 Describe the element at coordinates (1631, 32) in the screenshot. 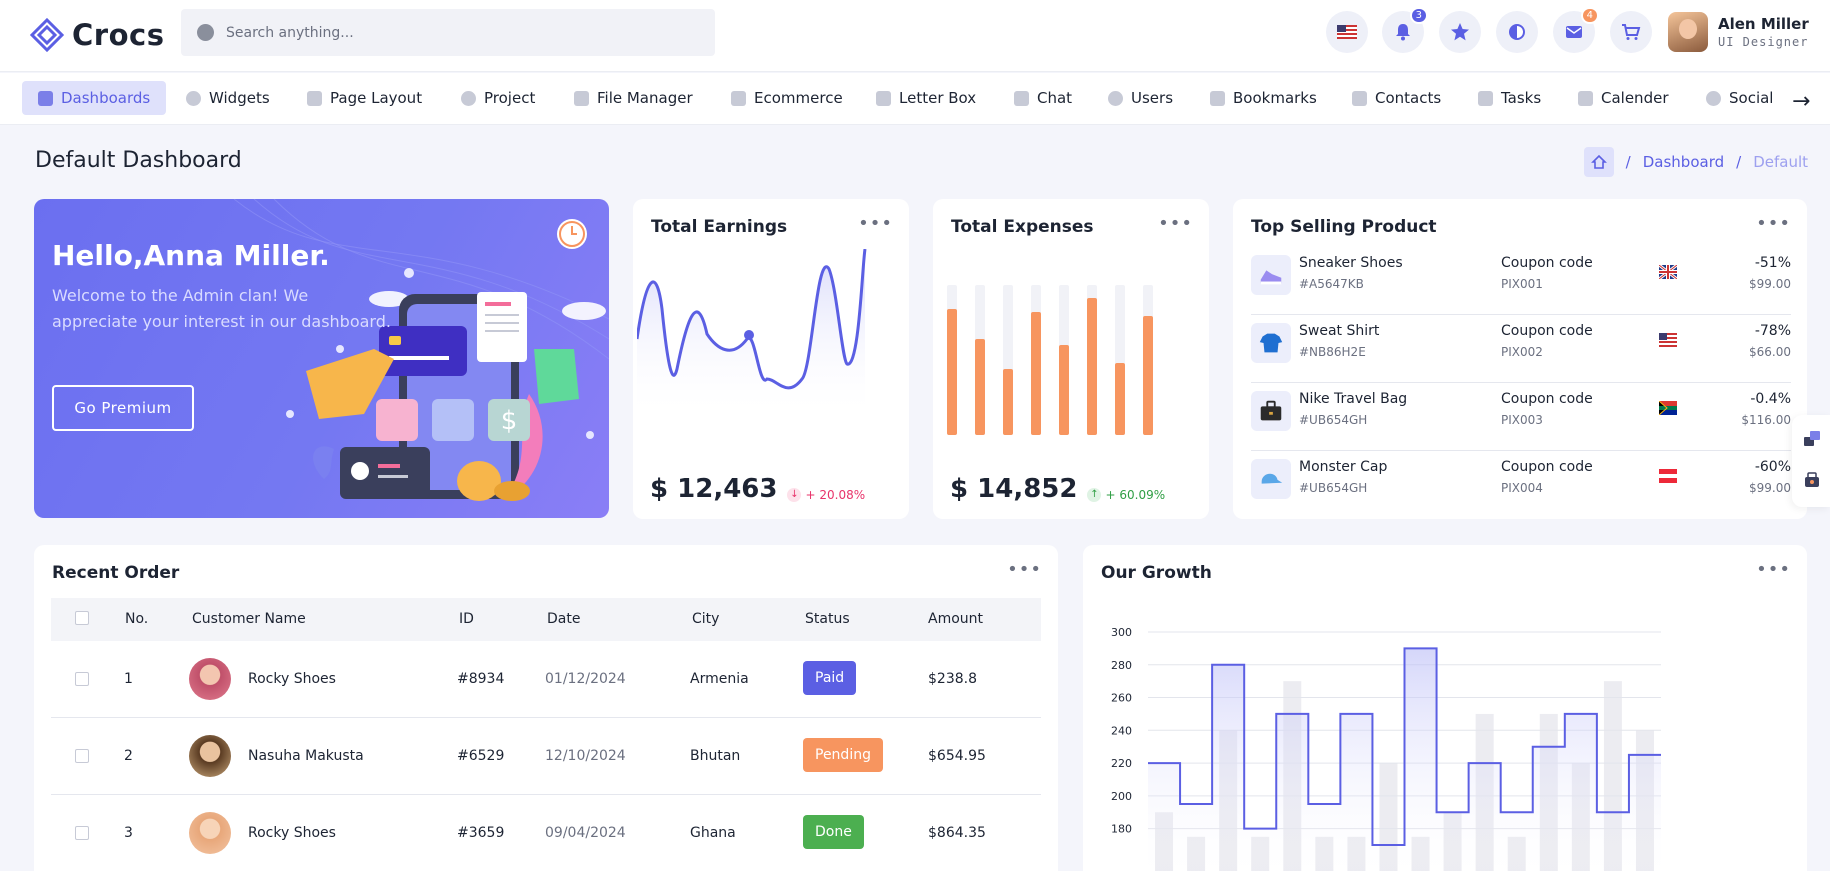

I see `cart-button` at that location.